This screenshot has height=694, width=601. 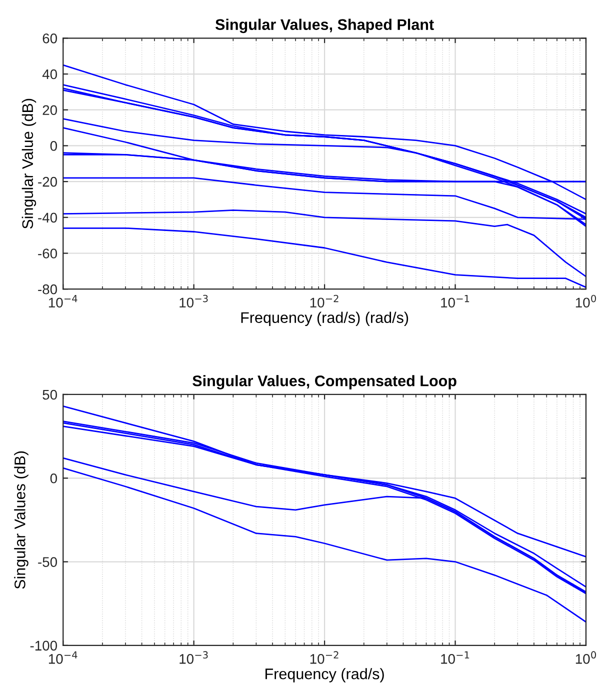 What do you see at coordinates (48, 217) in the screenshot?
I see `y-tick-label: -40` at bounding box center [48, 217].